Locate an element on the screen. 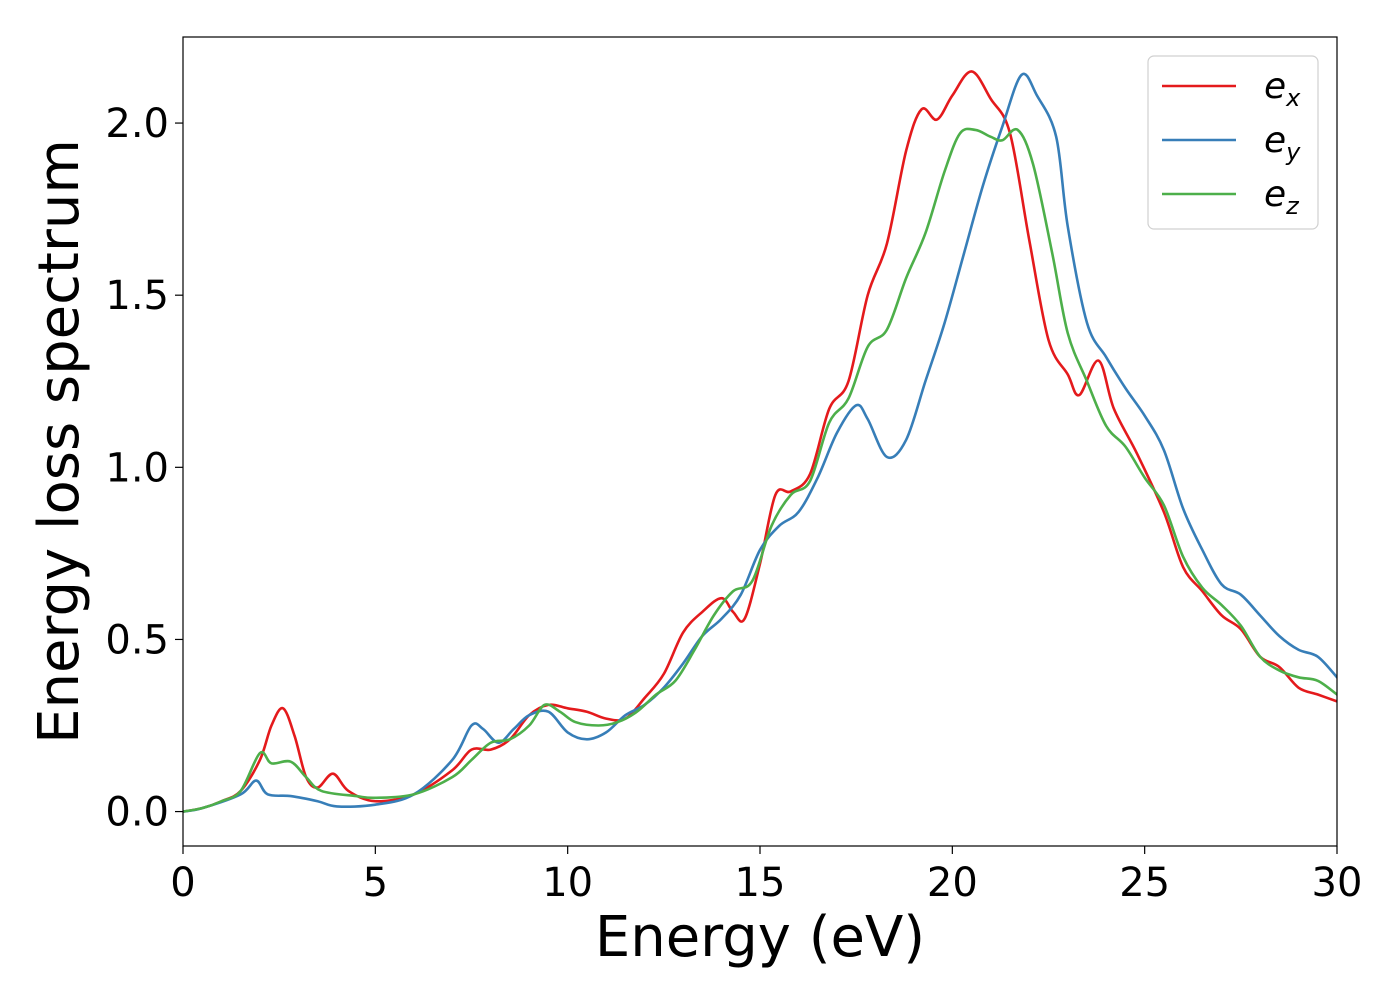 This screenshot has width=1400, height=1000. legend-box is located at coordinates (1233, 142).